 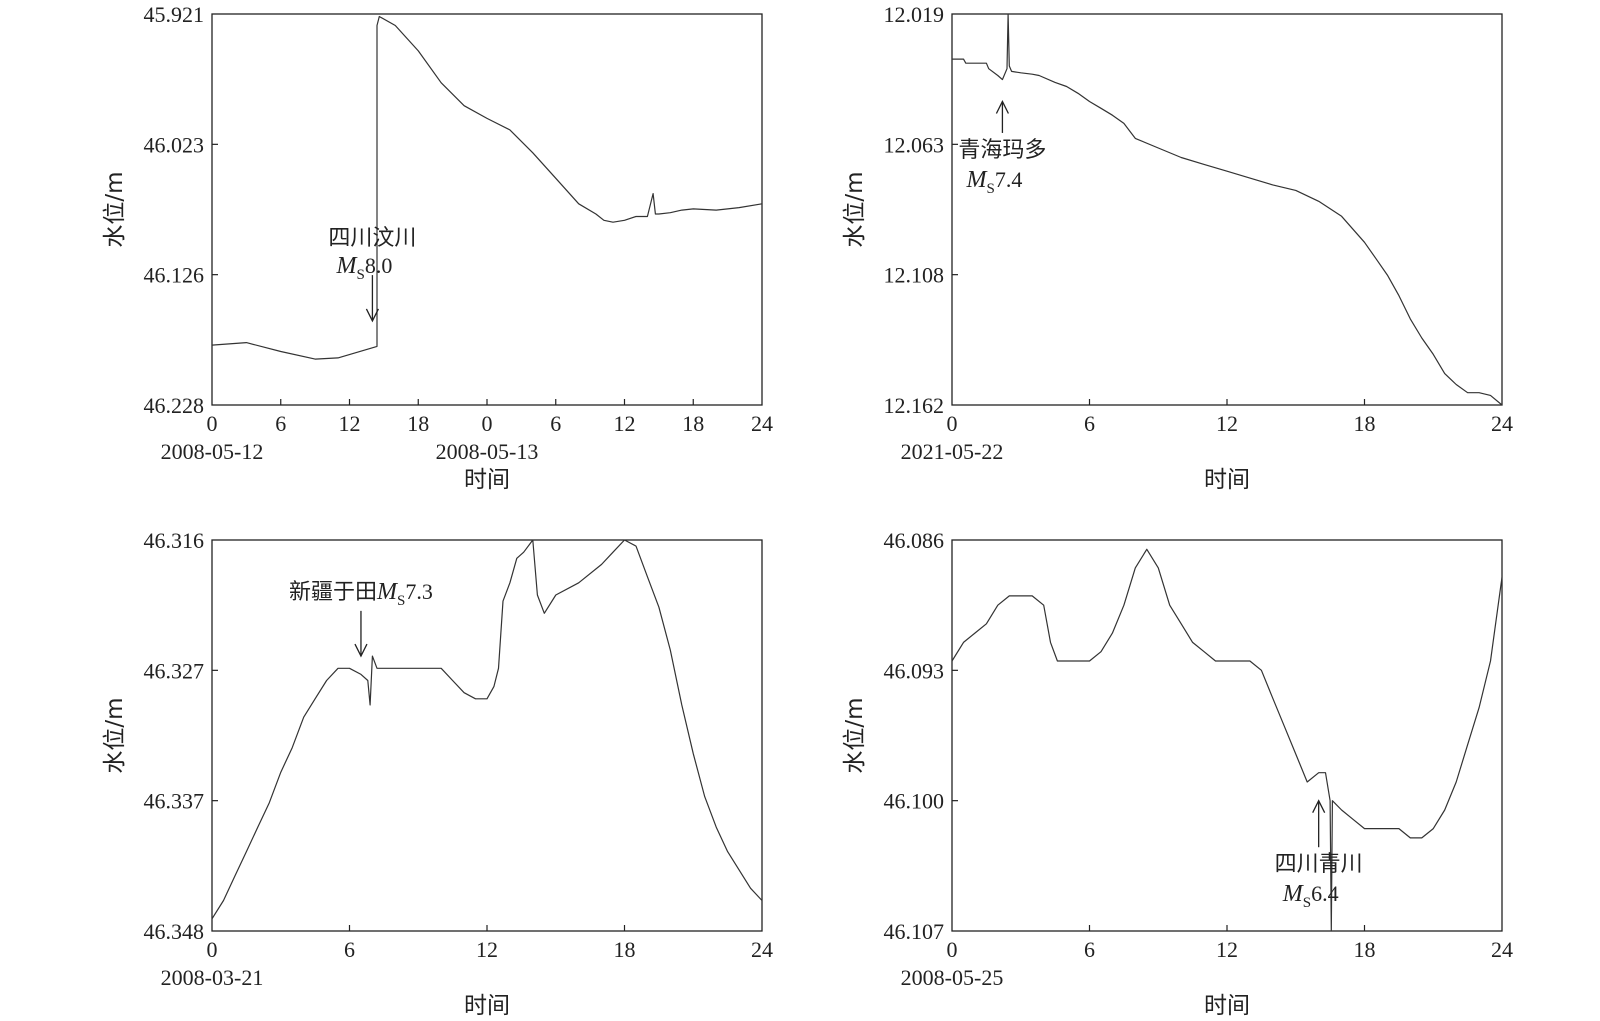 I want to click on annotation-place: 青海玛多, so click(x=1002, y=150).